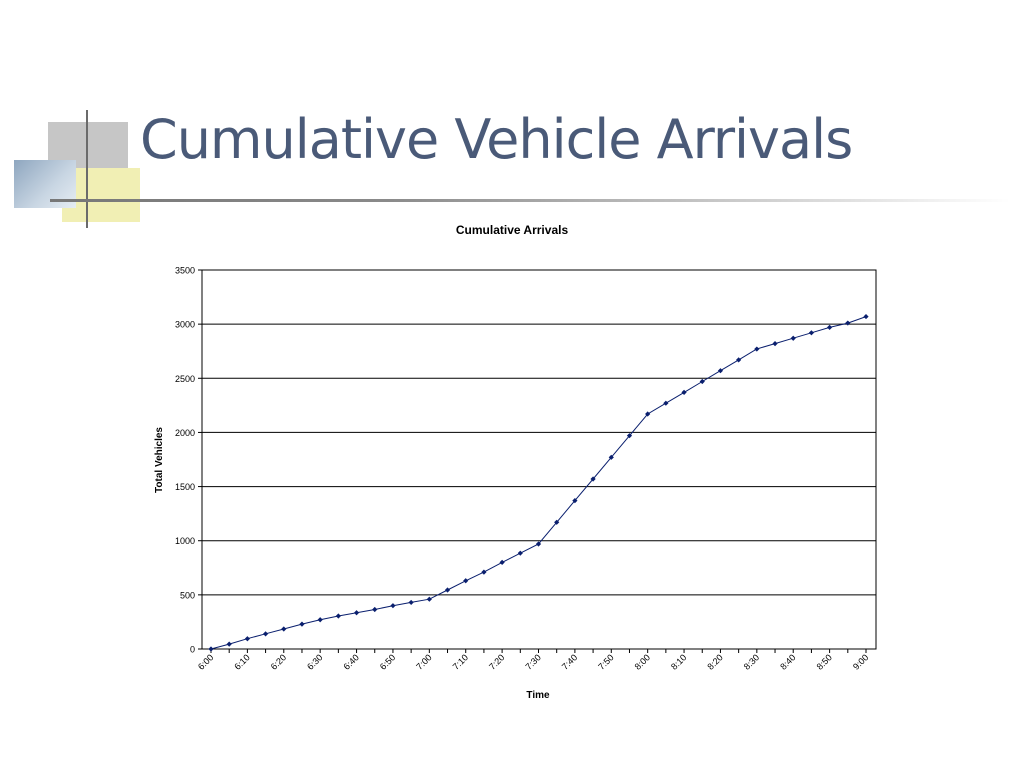 This screenshot has height=768, width=1024. I want to click on x-tick-label: 7:30, so click(532, 661).